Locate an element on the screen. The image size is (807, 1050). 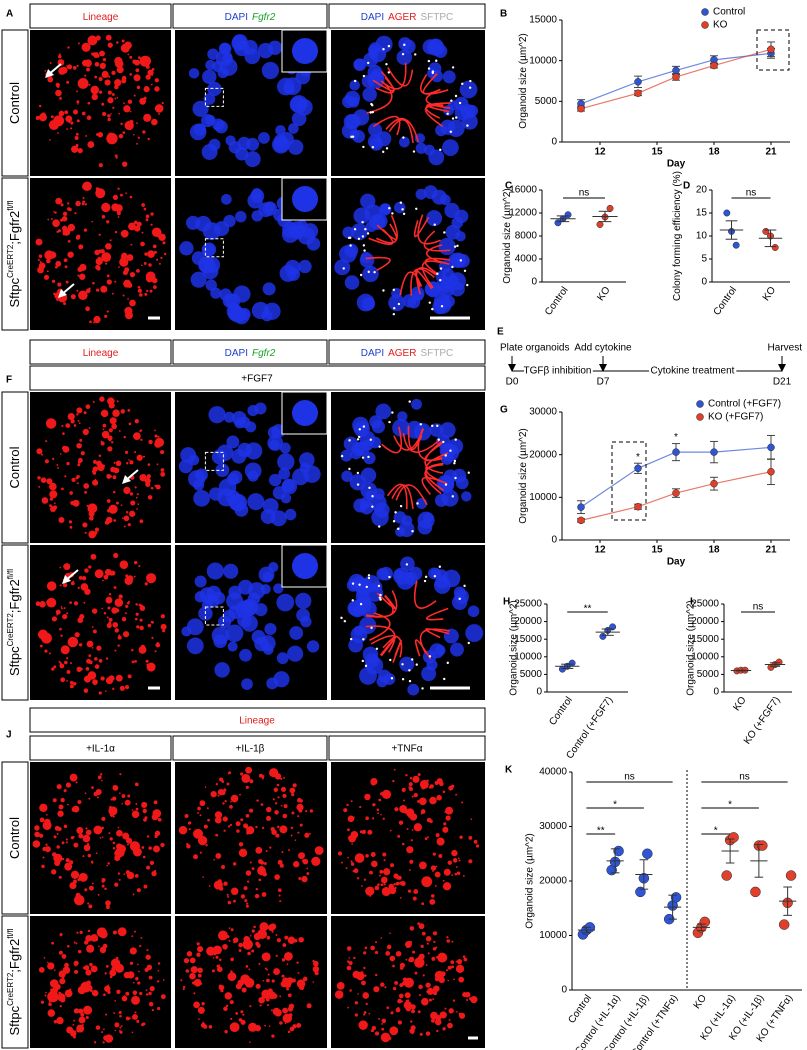
row-label-part: CreERT2 is located at coordinates (10, 630).